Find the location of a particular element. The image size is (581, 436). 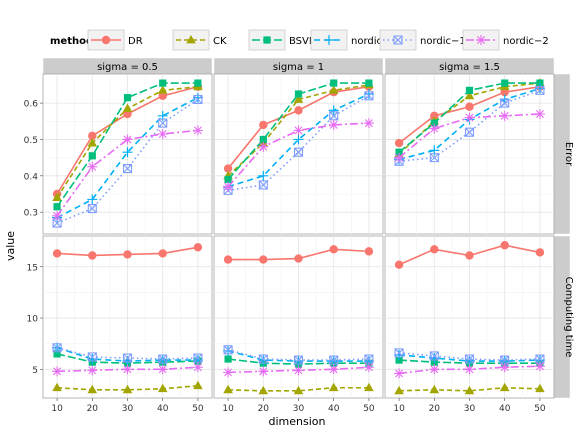

legend-item-DR: DR is located at coordinates (115, 40).